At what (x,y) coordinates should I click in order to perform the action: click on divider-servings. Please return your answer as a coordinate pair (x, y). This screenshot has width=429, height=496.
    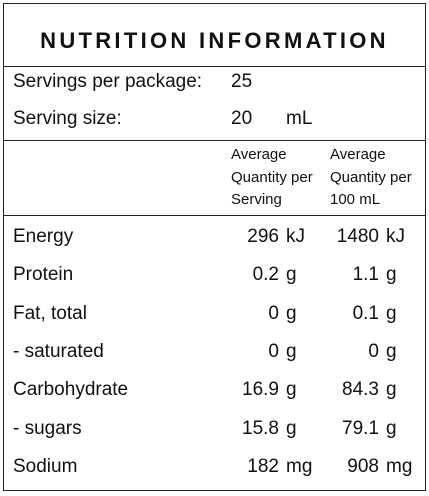
    Looking at the image, I should click on (214, 140).